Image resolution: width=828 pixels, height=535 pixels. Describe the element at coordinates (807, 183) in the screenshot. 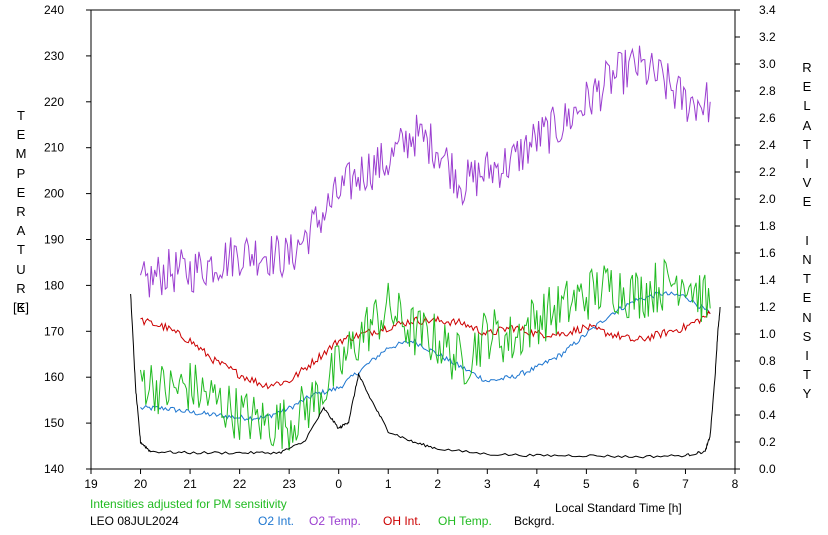

I see `axis-title-letter: V` at that location.